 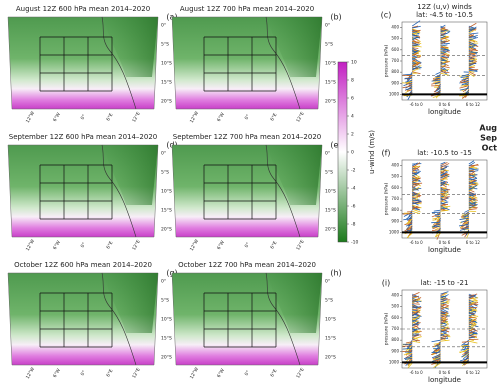 I want to click on colorbar-tick-label: 0, so click(x=352, y=153).